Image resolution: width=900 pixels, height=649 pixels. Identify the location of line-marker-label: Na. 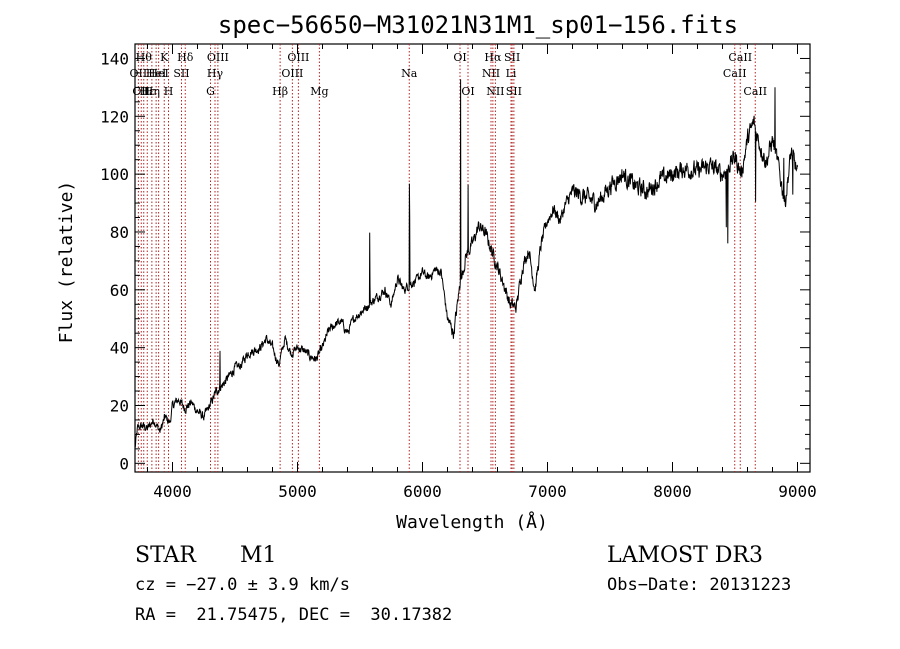
(409, 73).